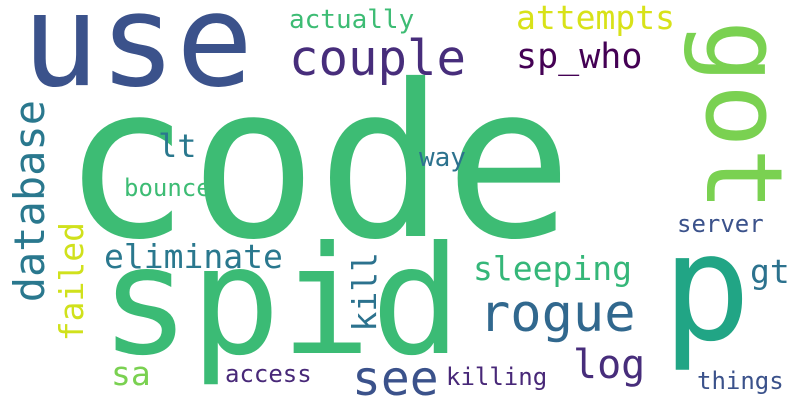 The height and width of the screenshot is (400, 800). Describe the element at coordinates (579, 57) in the screenshot. I see `word-sp-who: sp_who` at that location.